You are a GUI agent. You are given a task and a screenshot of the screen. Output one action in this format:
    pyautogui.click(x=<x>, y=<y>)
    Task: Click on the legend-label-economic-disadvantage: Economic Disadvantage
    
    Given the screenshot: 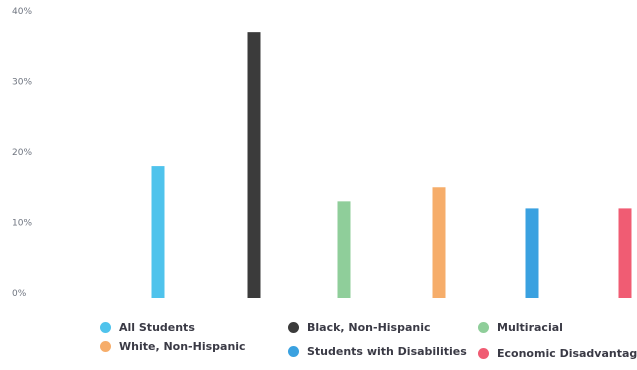 What is the action you would take?
    pyautogui.click(x=567, y=353)
    